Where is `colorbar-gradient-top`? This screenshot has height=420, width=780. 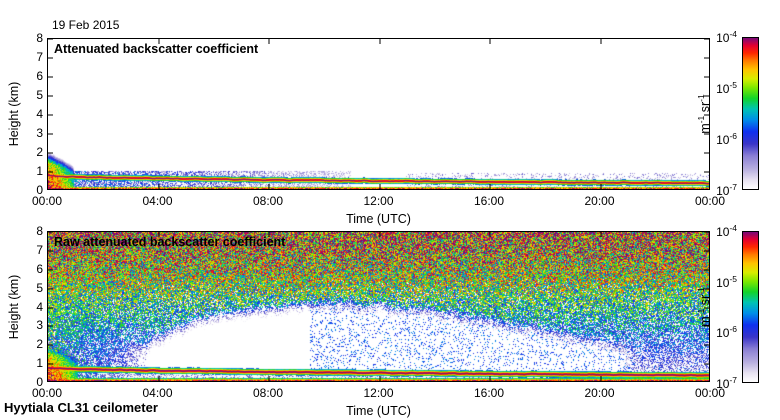 colorbar-gradient-top is located at coordinates (750, 113).